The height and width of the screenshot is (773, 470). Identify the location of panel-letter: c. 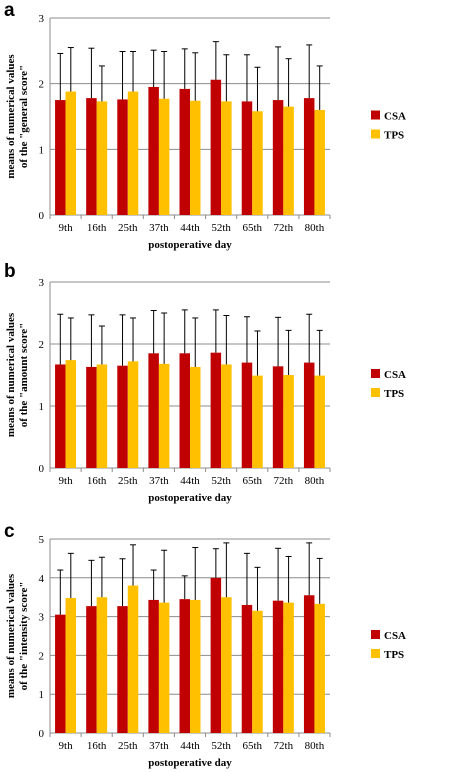
(9, 531).